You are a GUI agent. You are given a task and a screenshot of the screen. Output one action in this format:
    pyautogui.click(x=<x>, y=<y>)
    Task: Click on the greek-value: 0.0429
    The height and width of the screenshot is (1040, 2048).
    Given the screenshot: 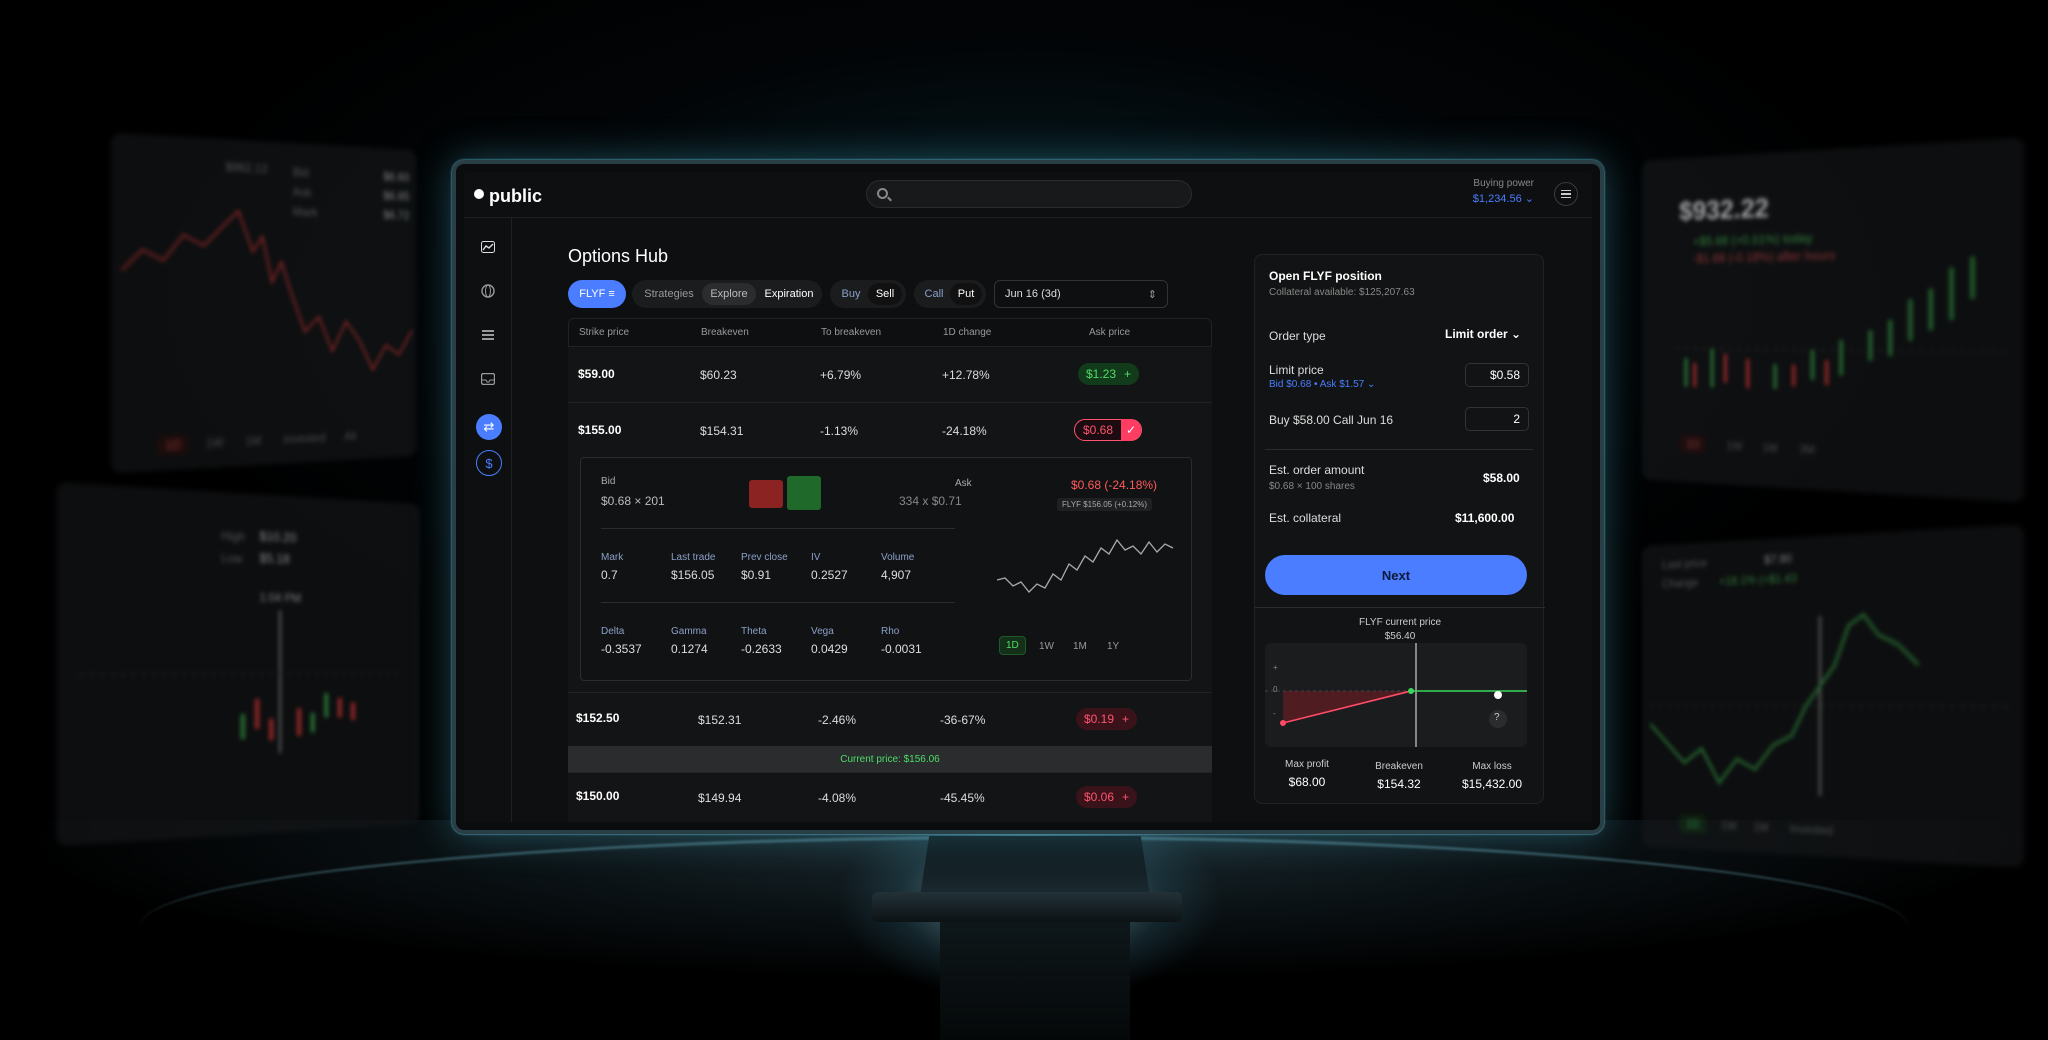 What is the action you would take?
    pyautogui.click(x=829, y=649)
    